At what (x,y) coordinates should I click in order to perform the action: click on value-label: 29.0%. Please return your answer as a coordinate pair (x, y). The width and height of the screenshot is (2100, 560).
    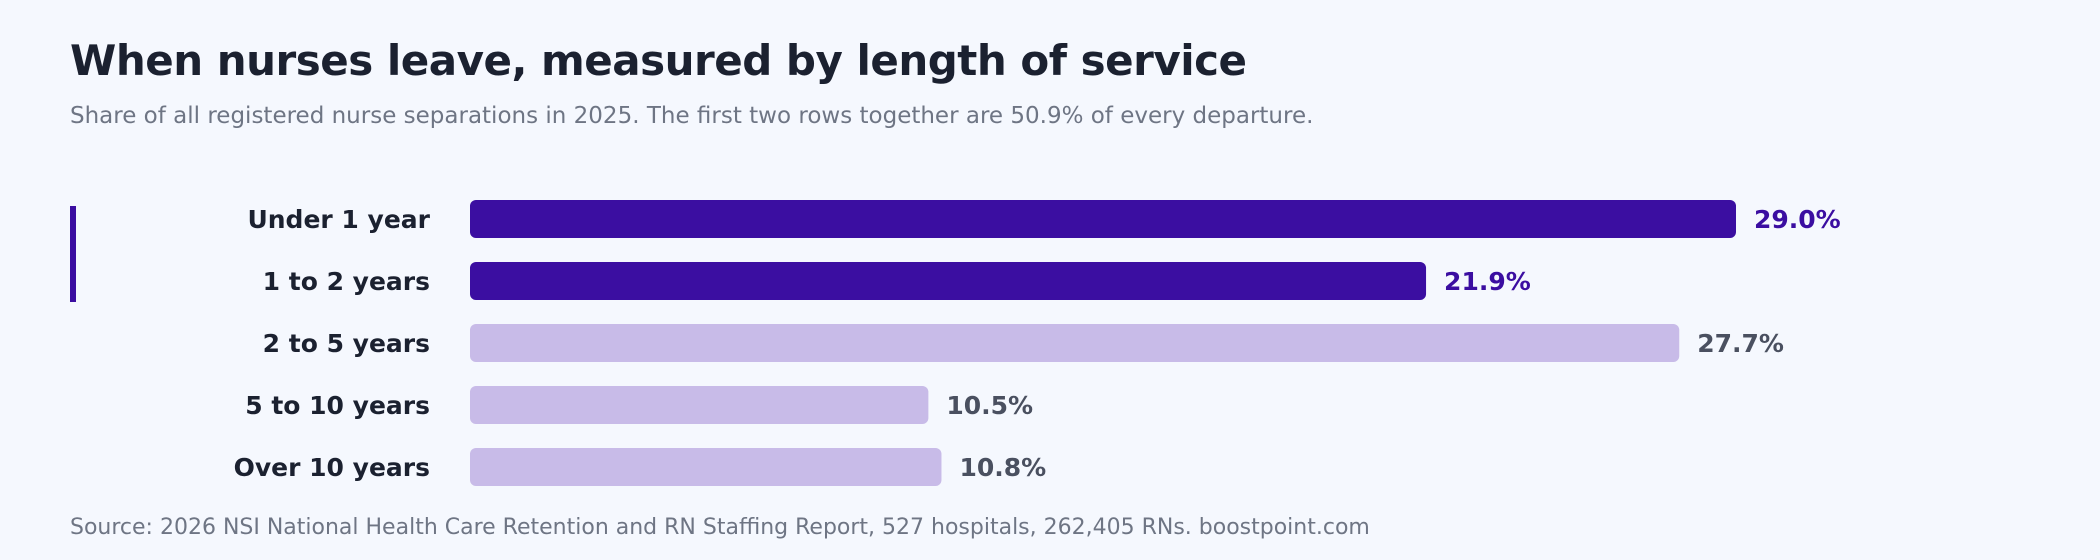
    Looking at the image, I should click on (1797, 219).